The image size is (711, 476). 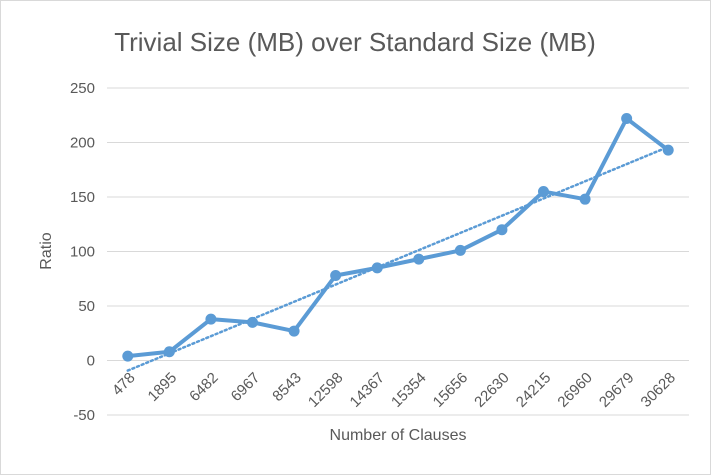 I want to click on x-tick-label: 14367, so click(x=368, y=390).